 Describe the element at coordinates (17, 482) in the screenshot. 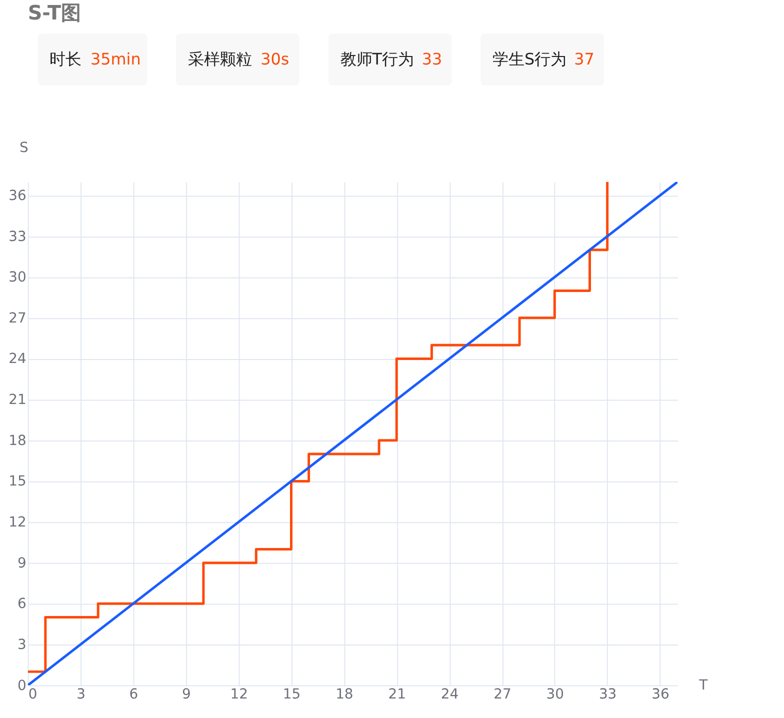

I see `y-tick-label: 15` at that location.